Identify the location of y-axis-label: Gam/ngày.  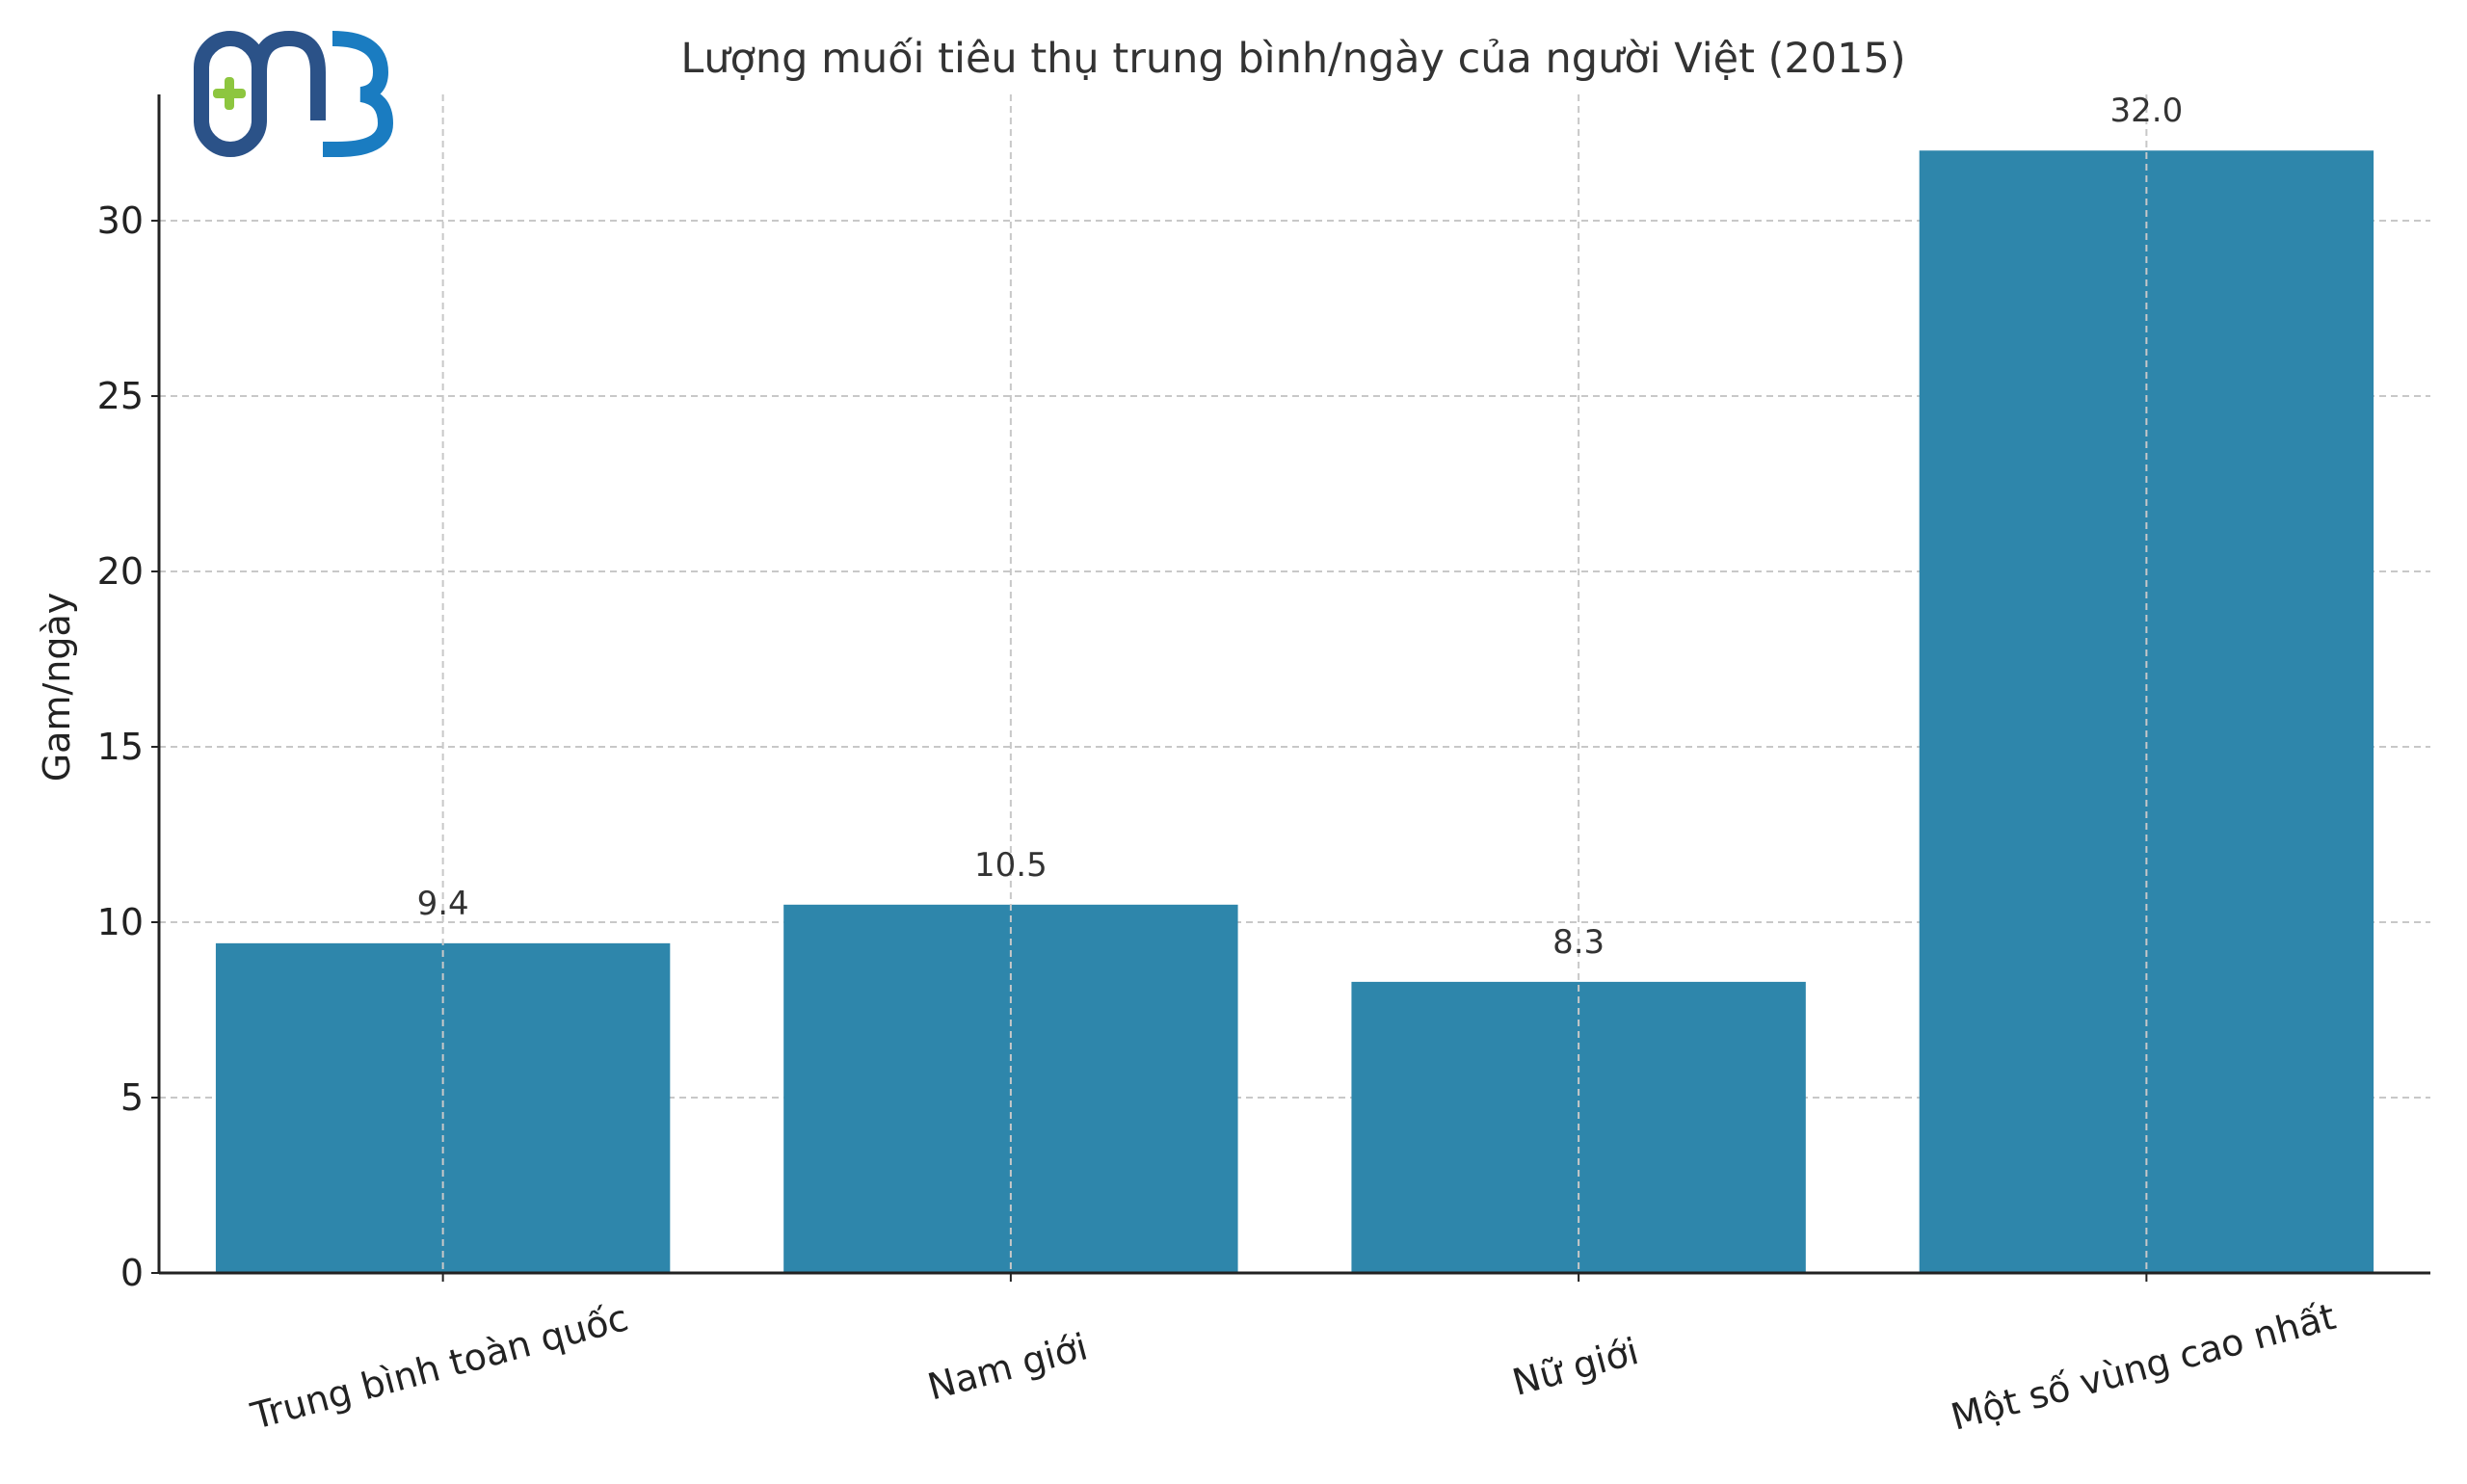
(57, 687).